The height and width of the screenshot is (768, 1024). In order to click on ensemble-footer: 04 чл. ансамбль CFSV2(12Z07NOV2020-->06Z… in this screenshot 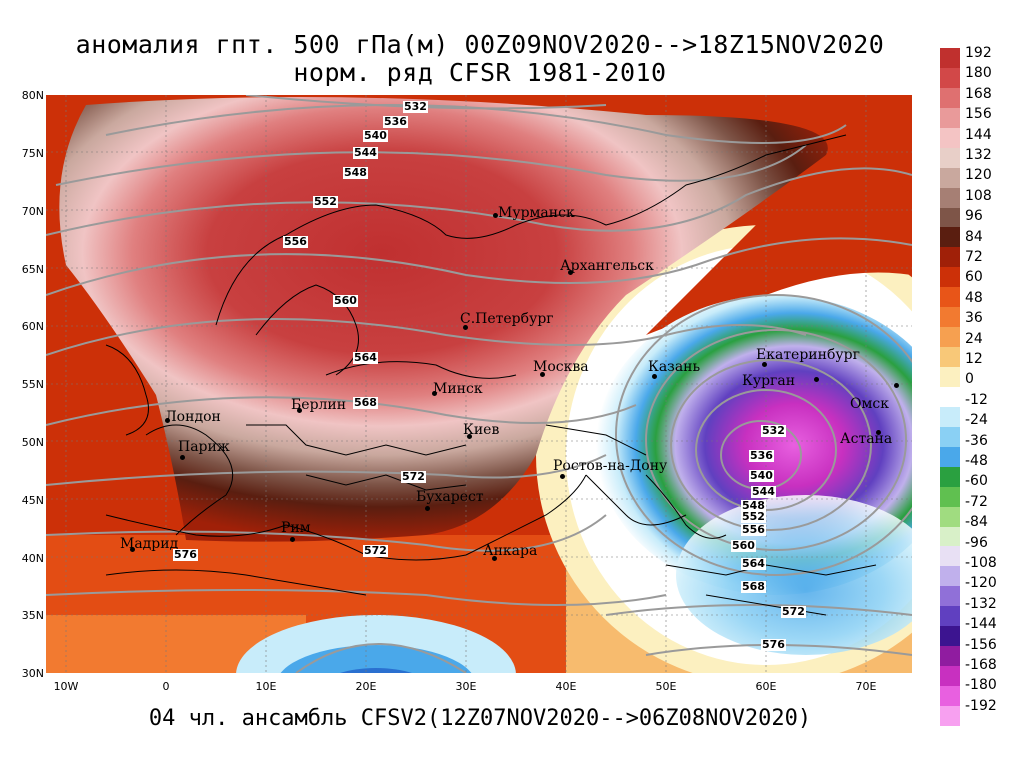, I will do `click(480, 718)`.